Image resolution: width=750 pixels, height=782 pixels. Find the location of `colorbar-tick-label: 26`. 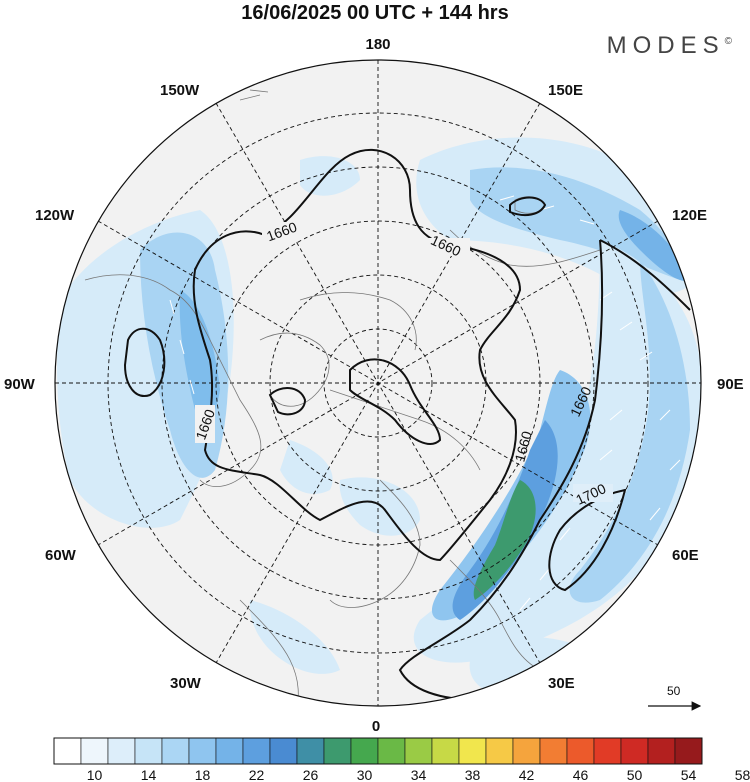

colorbar-tick-label: 26 is located at coordinates (311, 774).